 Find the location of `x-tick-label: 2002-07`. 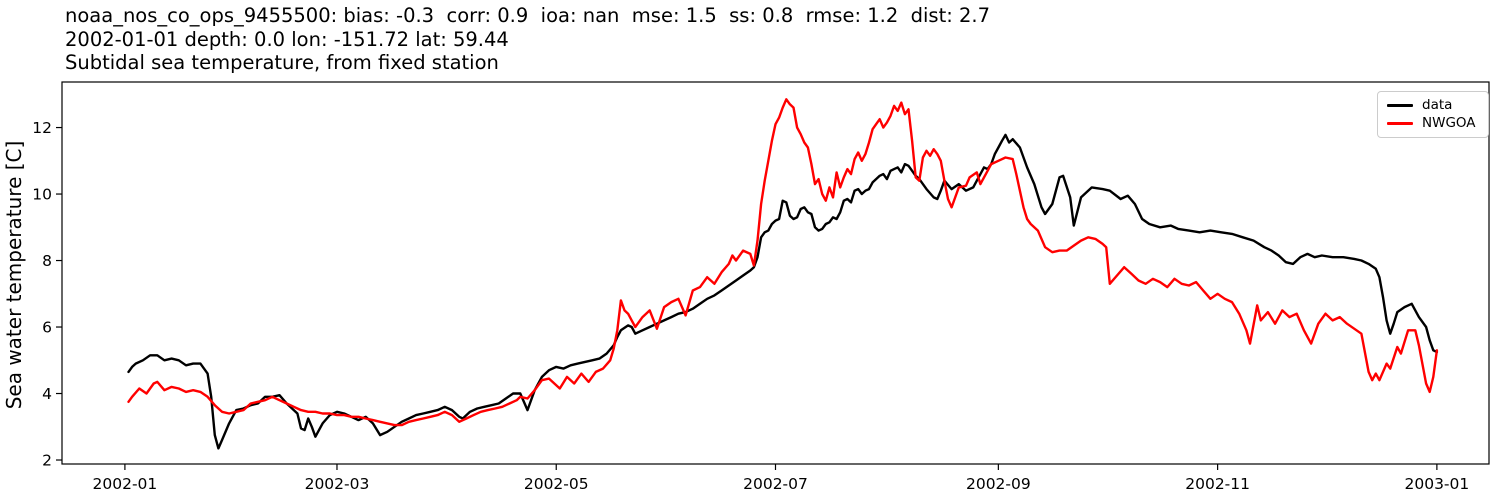

x-tick-label: 2002-07 is located at coordinates (775, 484).